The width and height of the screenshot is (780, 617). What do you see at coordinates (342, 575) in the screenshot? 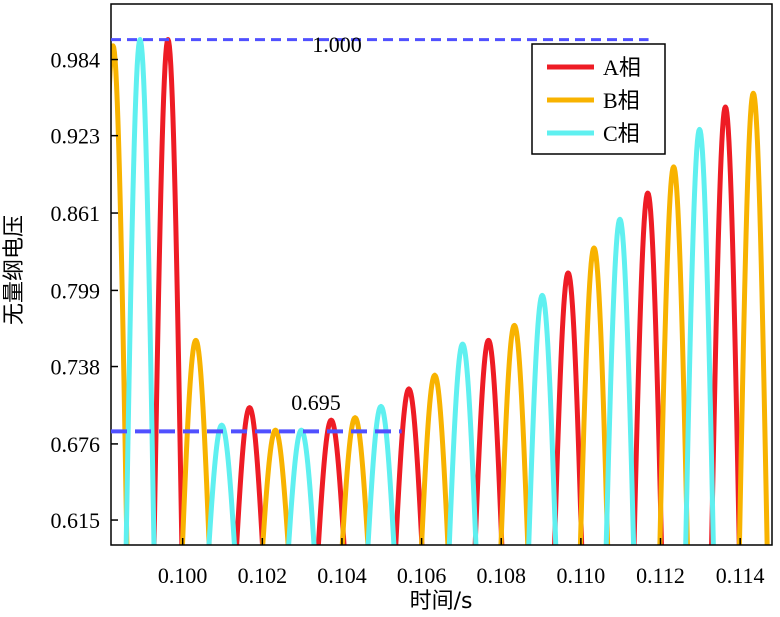
I see `x-tick-label-3: 0.104` at bounding box center [342, 575].